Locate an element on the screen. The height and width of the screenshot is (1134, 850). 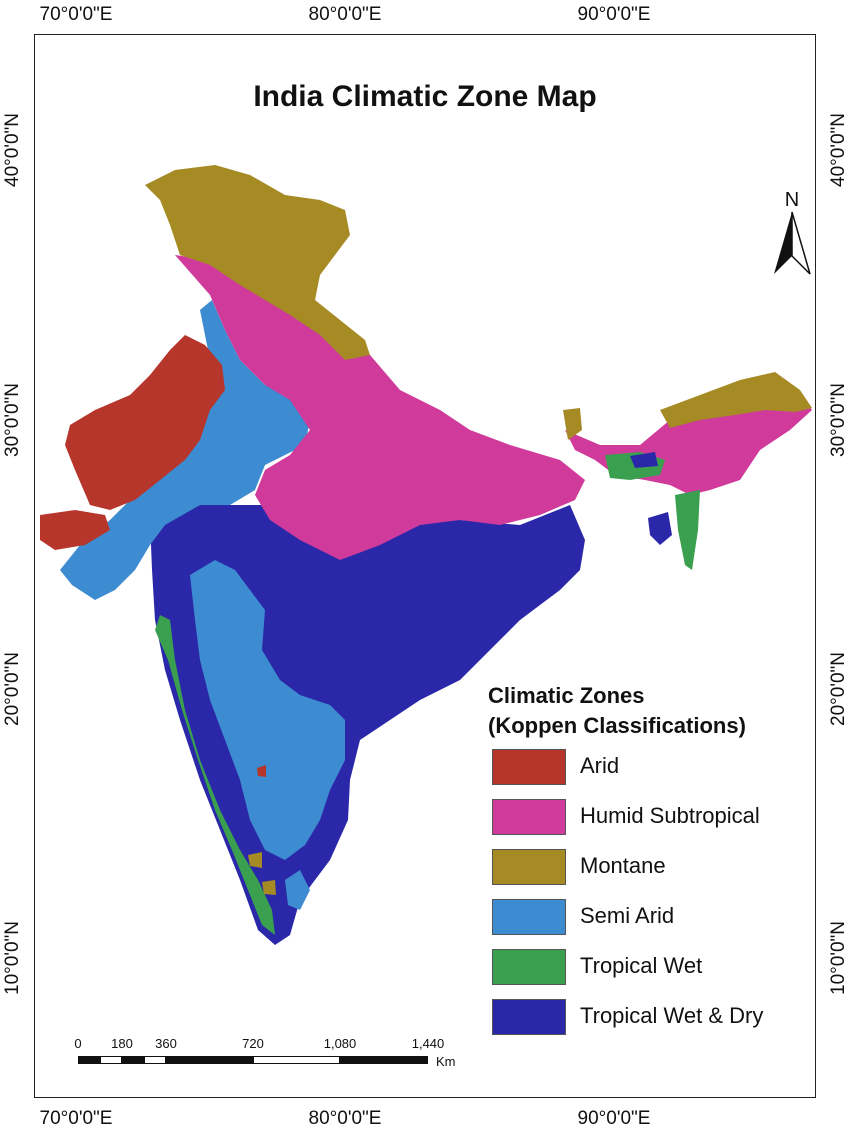
zone-arid-kutch is located at coordinates (75, 530).